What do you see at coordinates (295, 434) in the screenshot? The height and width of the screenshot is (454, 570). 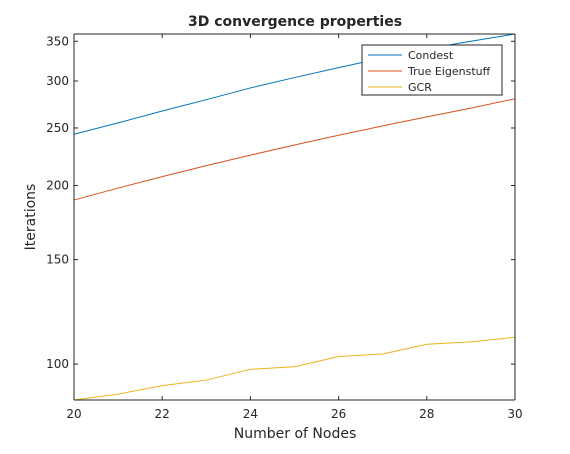 I see `x-axis-label: Number of Nodes` at bounding box center [295, 434].